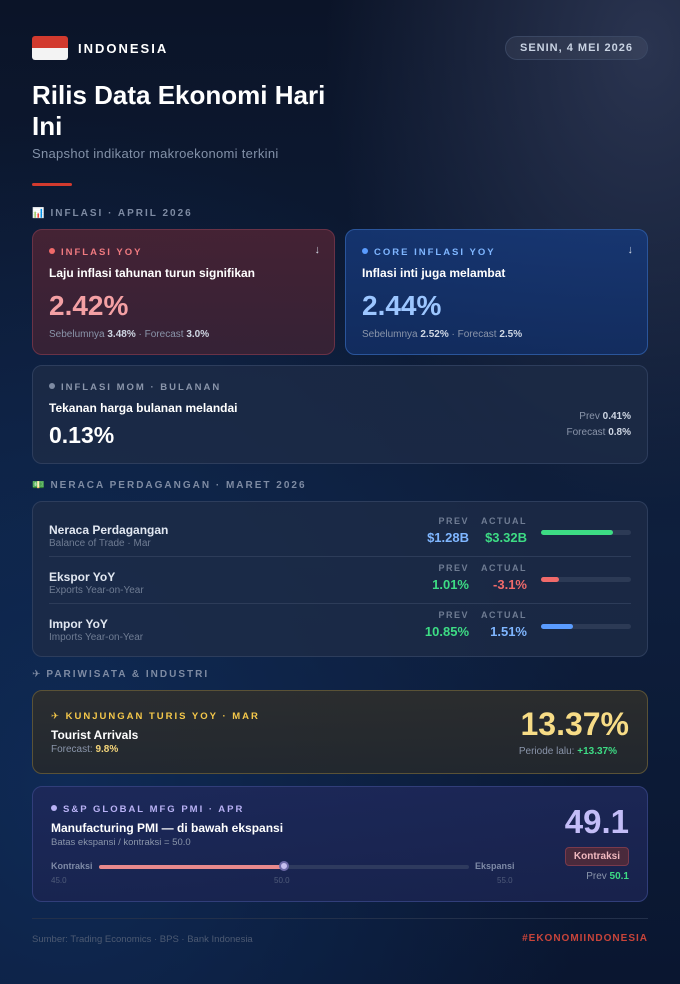 The height and width of the screenshot is (984, 680). What do you see at coordinates (446, 631) in the screenshot?
I see `prev-value: 10.85%` at bounding box center [446, 631].